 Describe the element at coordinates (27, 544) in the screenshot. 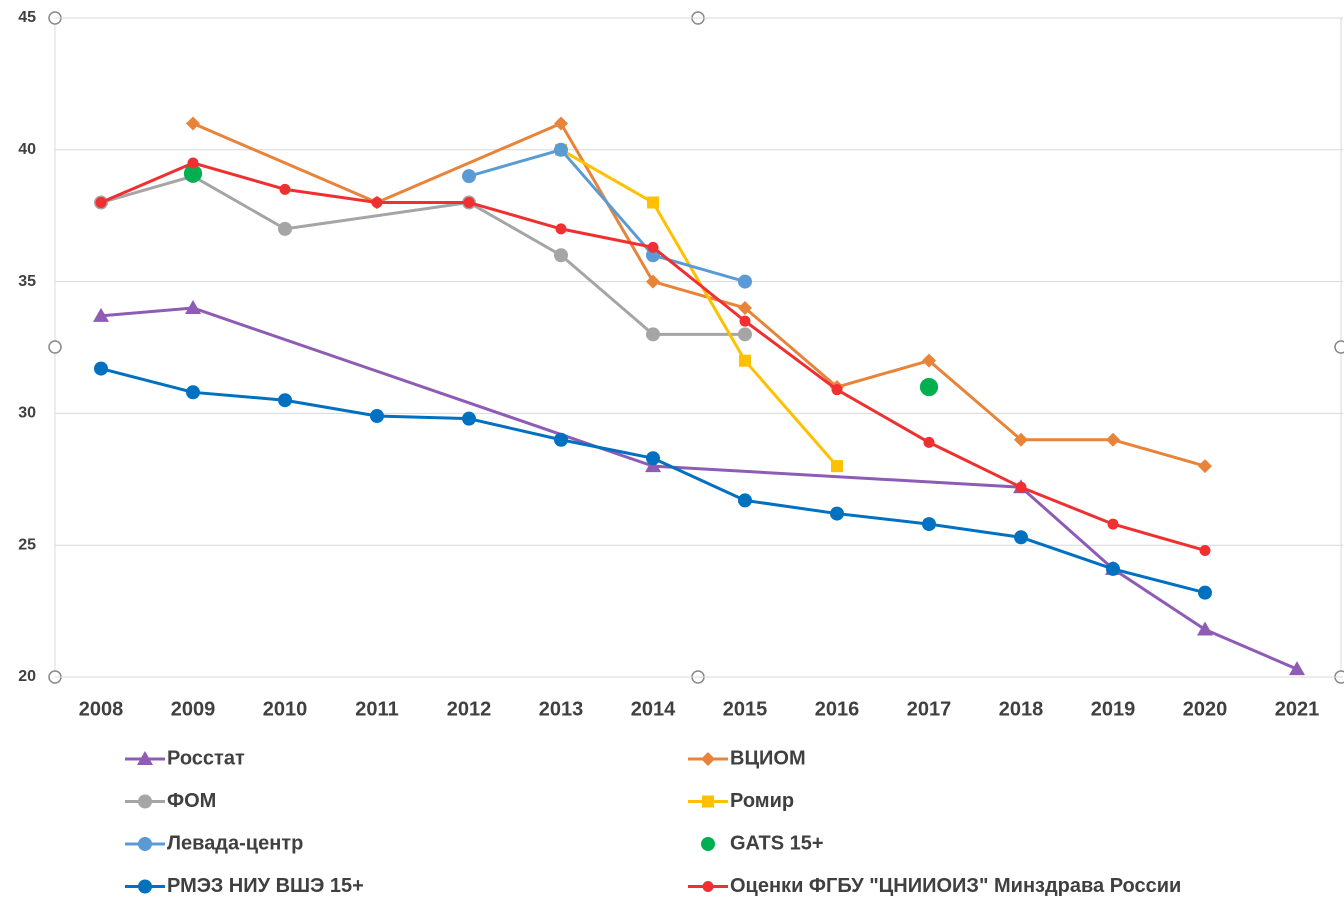

I see `y-tick-label: 25` at that location.